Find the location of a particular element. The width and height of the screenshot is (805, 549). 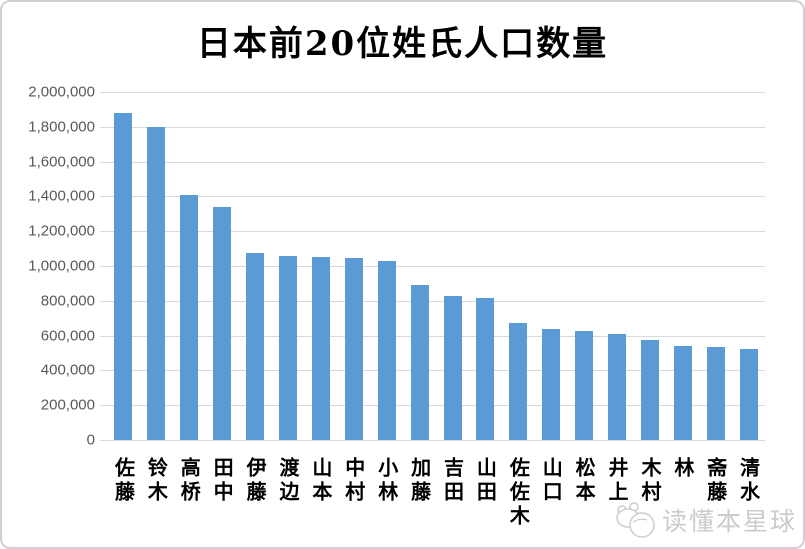

x-label-slot: 佐藤 is located at coordinates (123, 493).